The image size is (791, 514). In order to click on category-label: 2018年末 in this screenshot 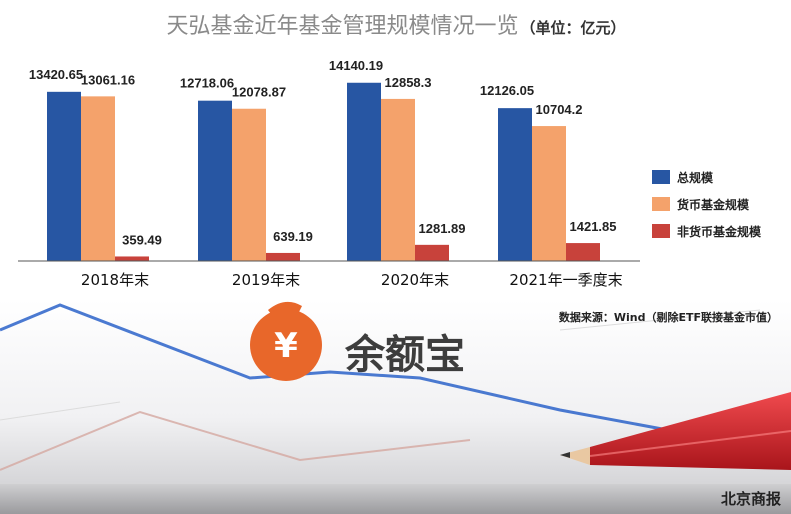, I will do `click(115, 280)`.